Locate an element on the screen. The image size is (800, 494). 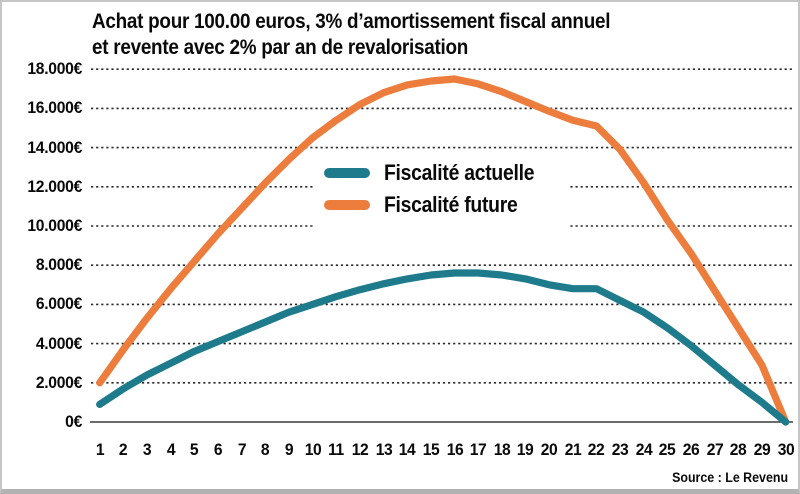
x-tick-label-10: 10 is located at coordinates (312, 449).